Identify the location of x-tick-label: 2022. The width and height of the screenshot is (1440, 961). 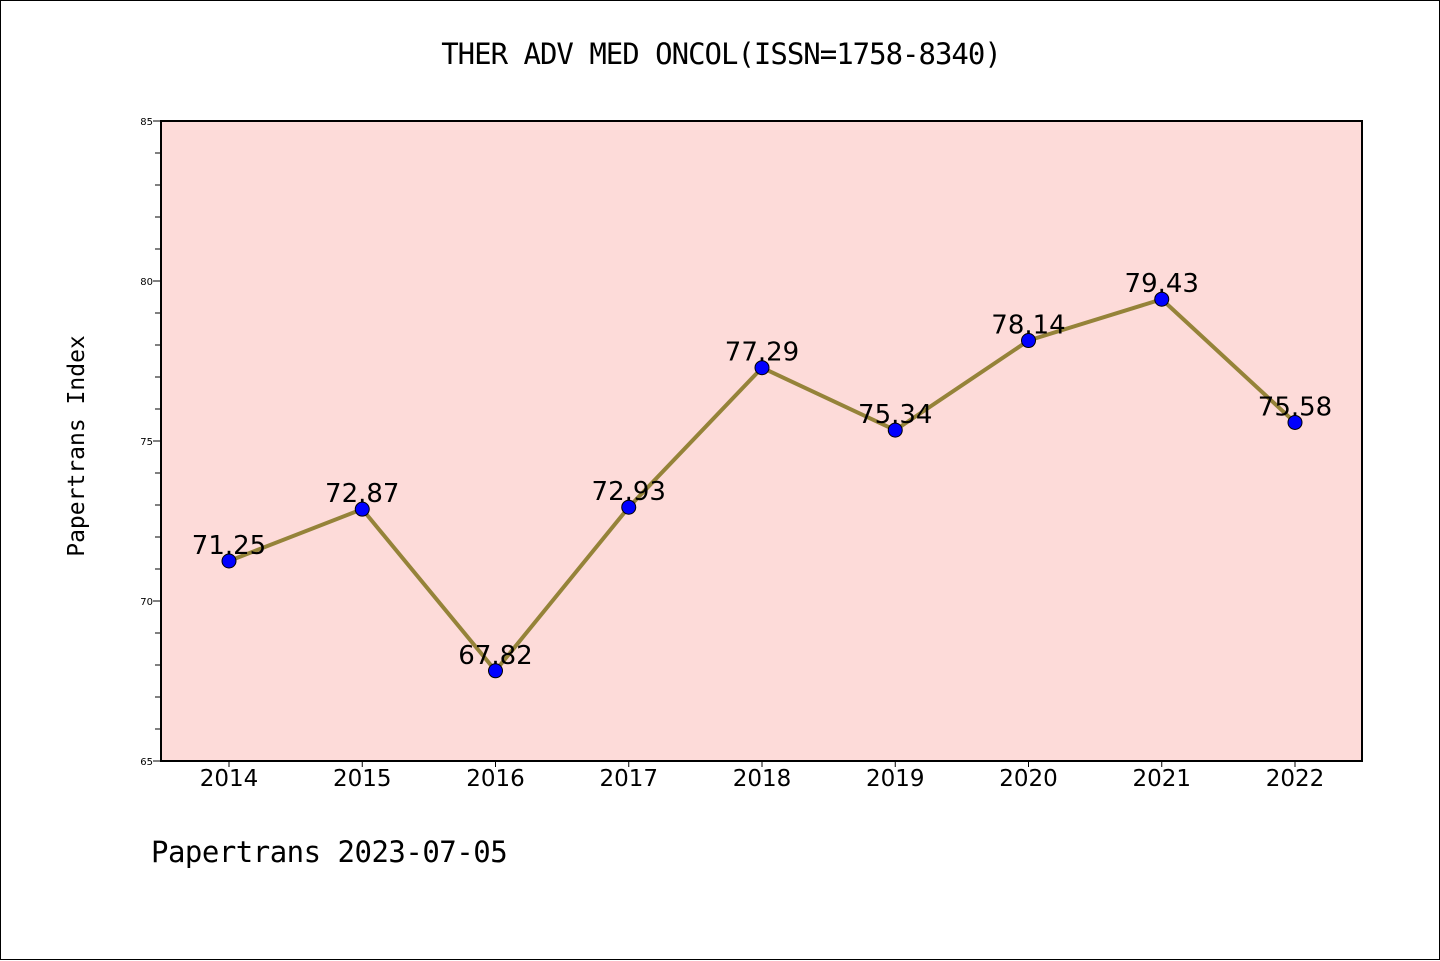
(1295, 779).